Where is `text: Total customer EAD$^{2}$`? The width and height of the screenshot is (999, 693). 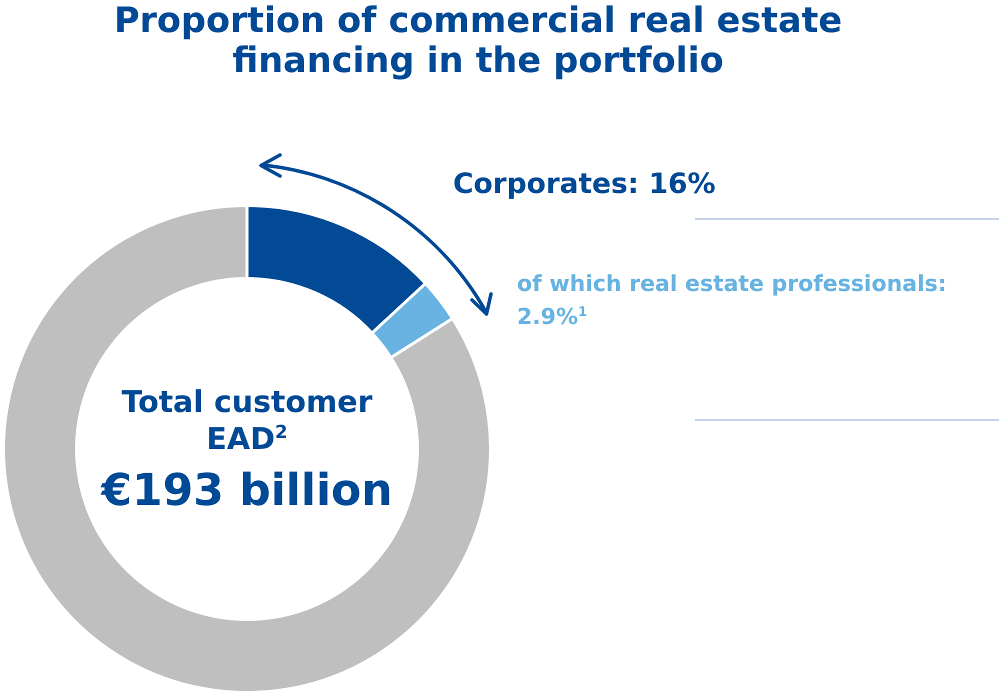
text: Total customer EAD$^{2}$ is located at coordinates (247, 421).